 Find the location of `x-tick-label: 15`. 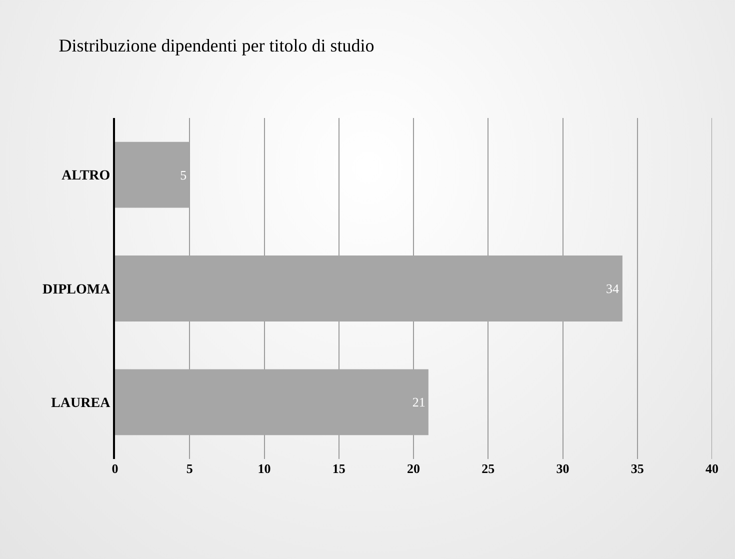

x-tick-label: 15 is located at coordinates (339, 468).